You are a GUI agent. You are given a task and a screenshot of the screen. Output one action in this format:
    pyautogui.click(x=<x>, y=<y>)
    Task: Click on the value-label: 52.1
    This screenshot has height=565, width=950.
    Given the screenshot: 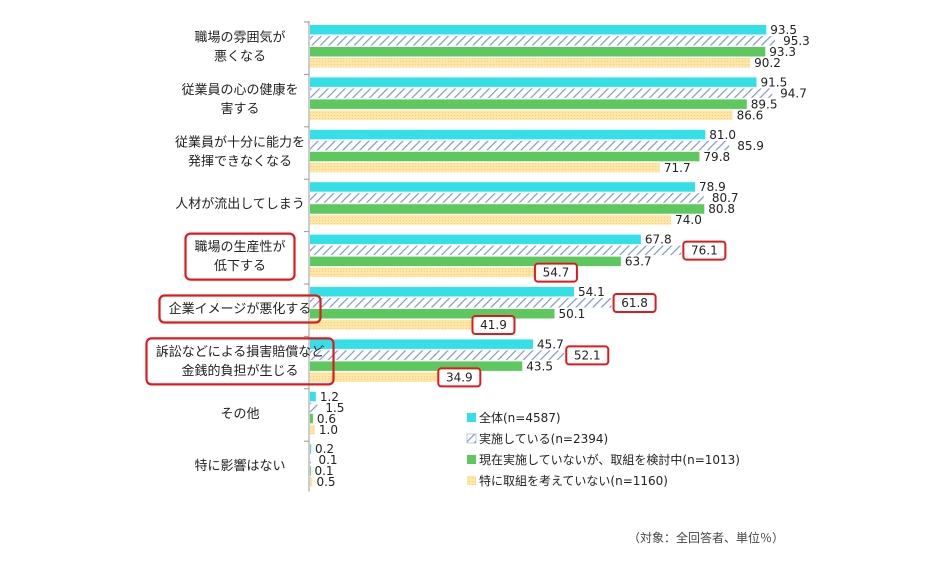 What is the action you would take?
    pyautogui.click(x=587, y=355)
    